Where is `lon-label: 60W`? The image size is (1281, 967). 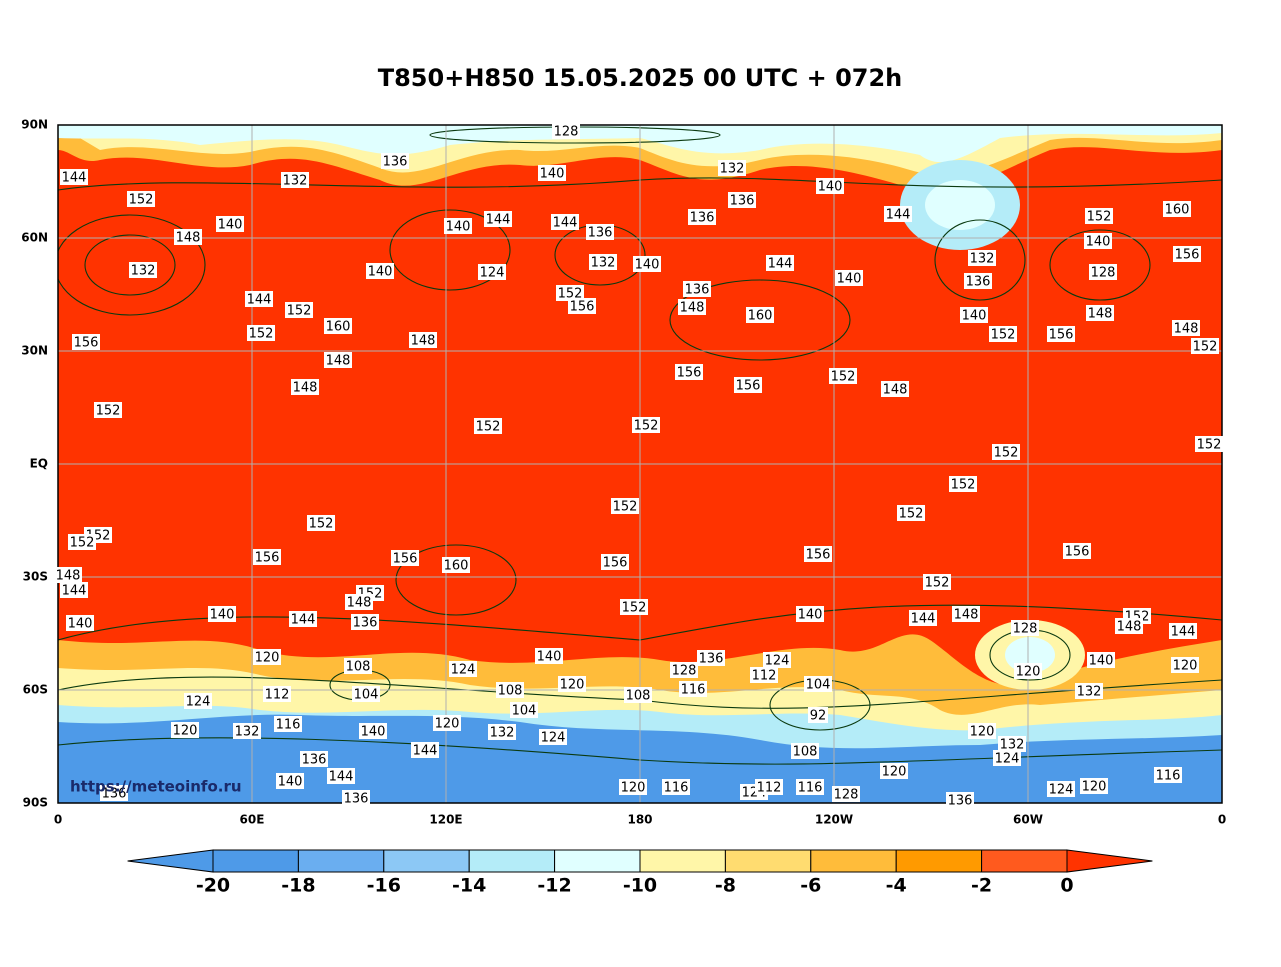
lon-label: 60W is located at coordinates (1028, 820).